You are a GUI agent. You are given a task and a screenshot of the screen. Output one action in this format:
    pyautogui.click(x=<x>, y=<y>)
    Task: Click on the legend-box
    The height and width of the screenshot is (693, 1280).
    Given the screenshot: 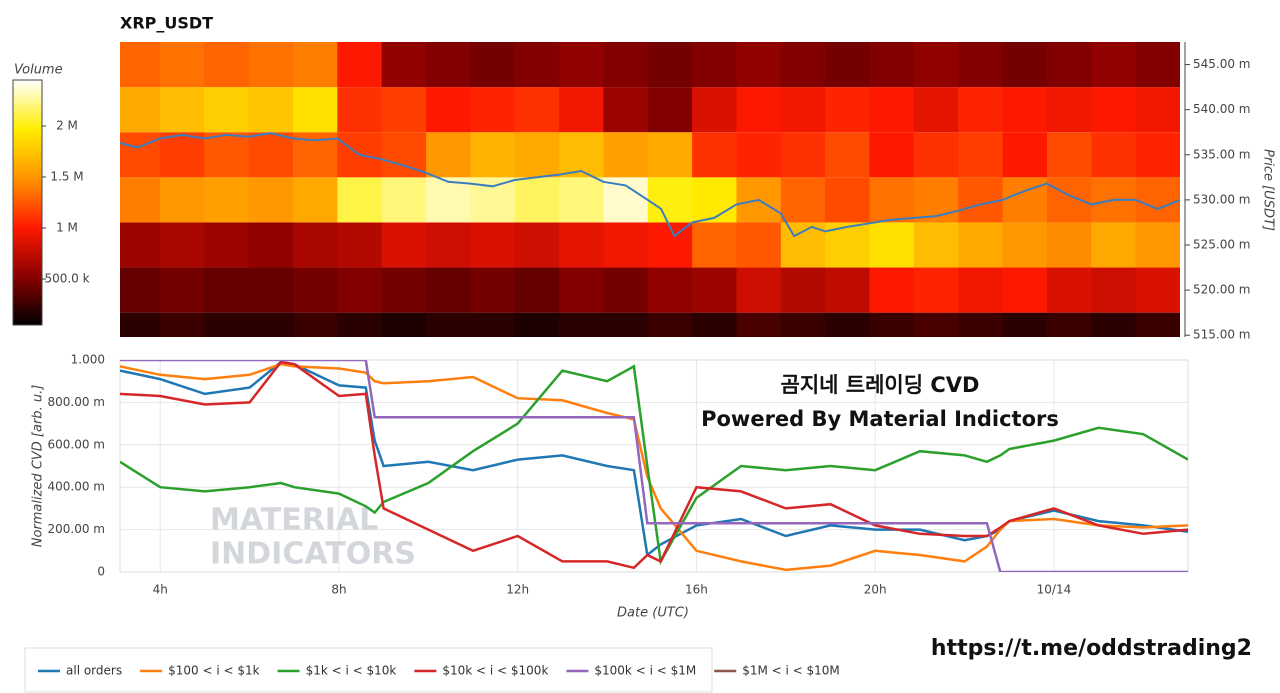 What is the action you would take?
    pyautogui.click(x=368, y=670)
    